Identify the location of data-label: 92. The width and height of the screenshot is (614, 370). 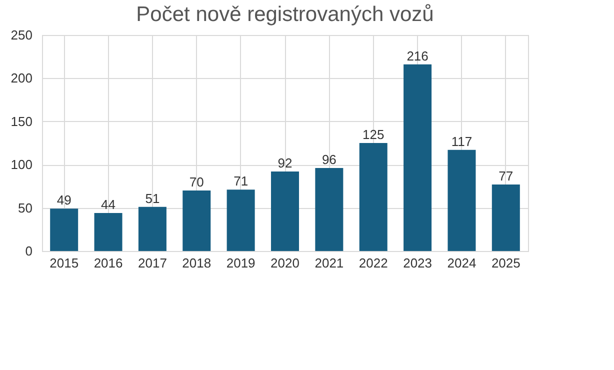
(285, 163).